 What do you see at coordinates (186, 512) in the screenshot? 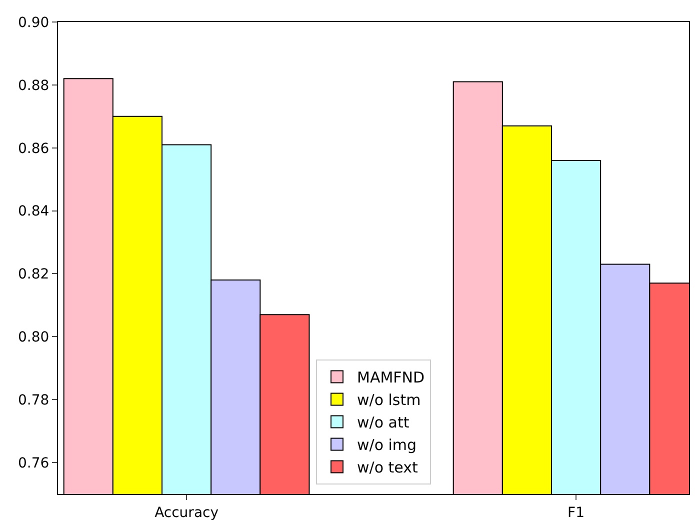
I see `x-tick-label: Accuracy` at bounding box center [186, 512].